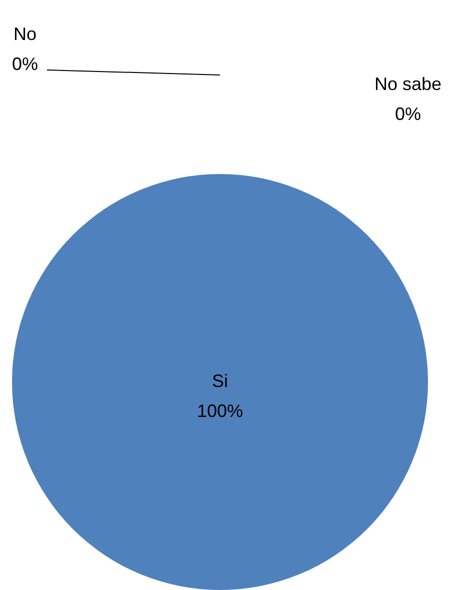 This screenshot has width=453, height=590. I want to click on category-label: No, so click(25, 34).